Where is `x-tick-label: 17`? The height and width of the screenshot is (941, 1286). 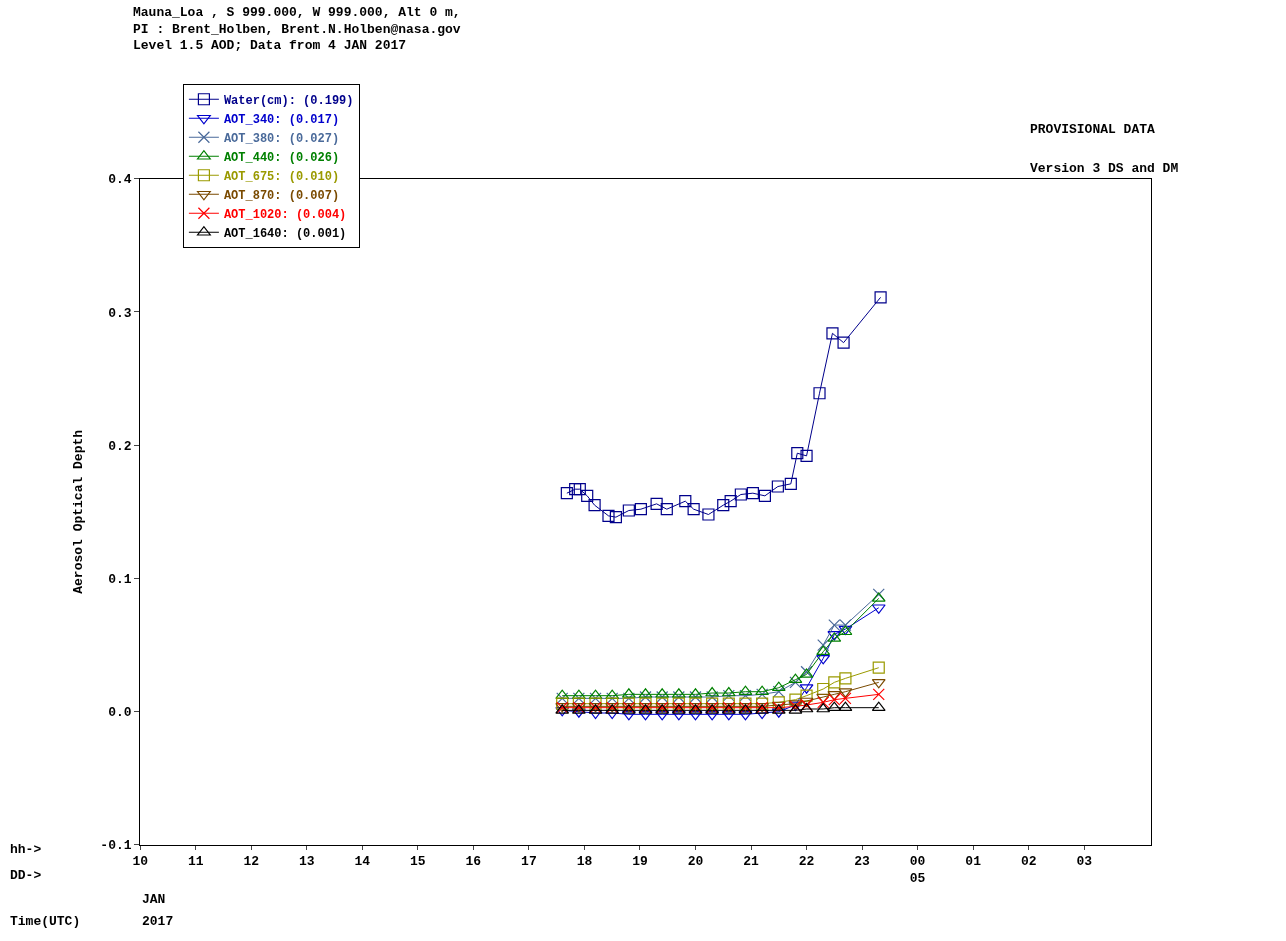 x-tick-label: 17 is located at coordinates (529, 862).